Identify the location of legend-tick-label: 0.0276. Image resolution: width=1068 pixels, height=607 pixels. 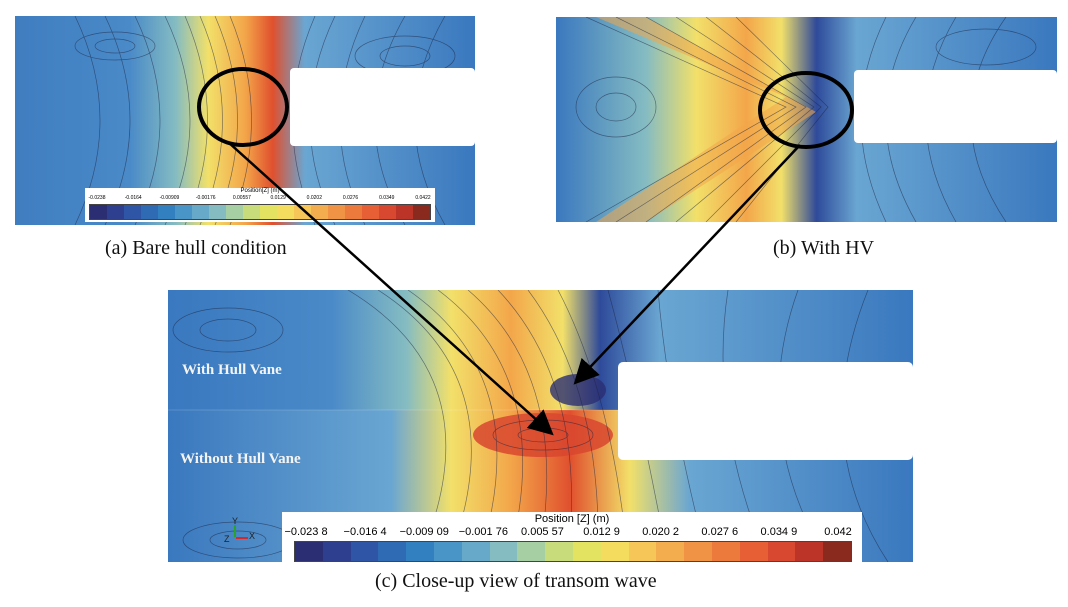
(350, 198).